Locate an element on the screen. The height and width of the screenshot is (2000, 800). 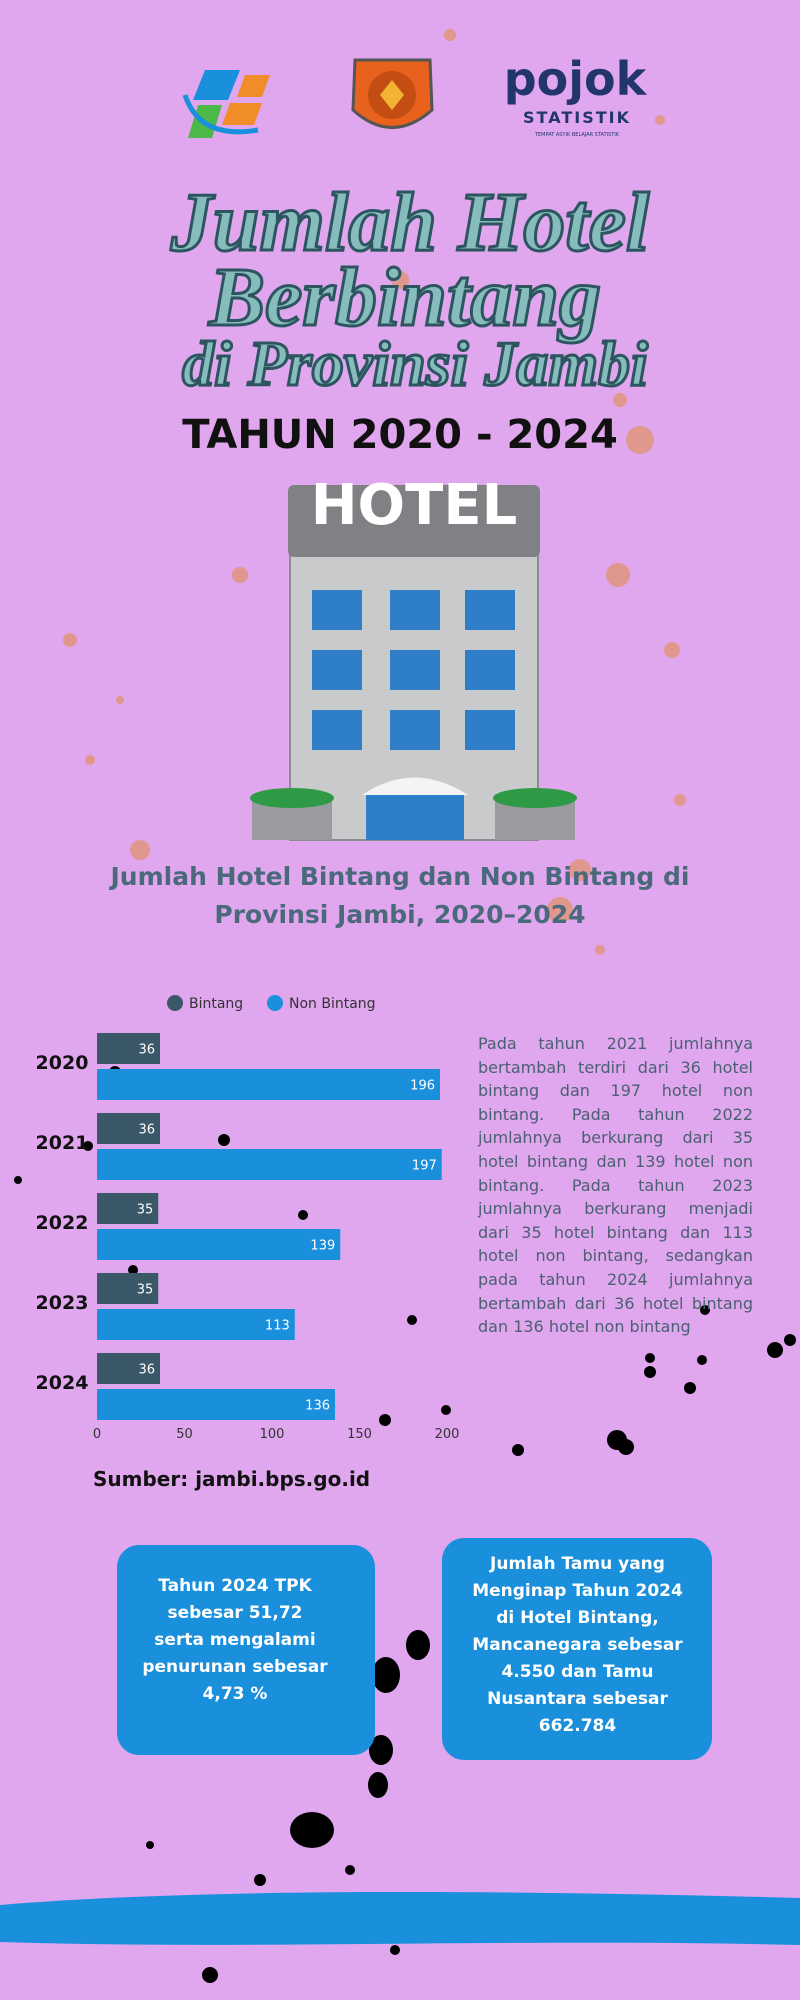
hotel-sign: HOTEL is located at coordinates (414, 505).